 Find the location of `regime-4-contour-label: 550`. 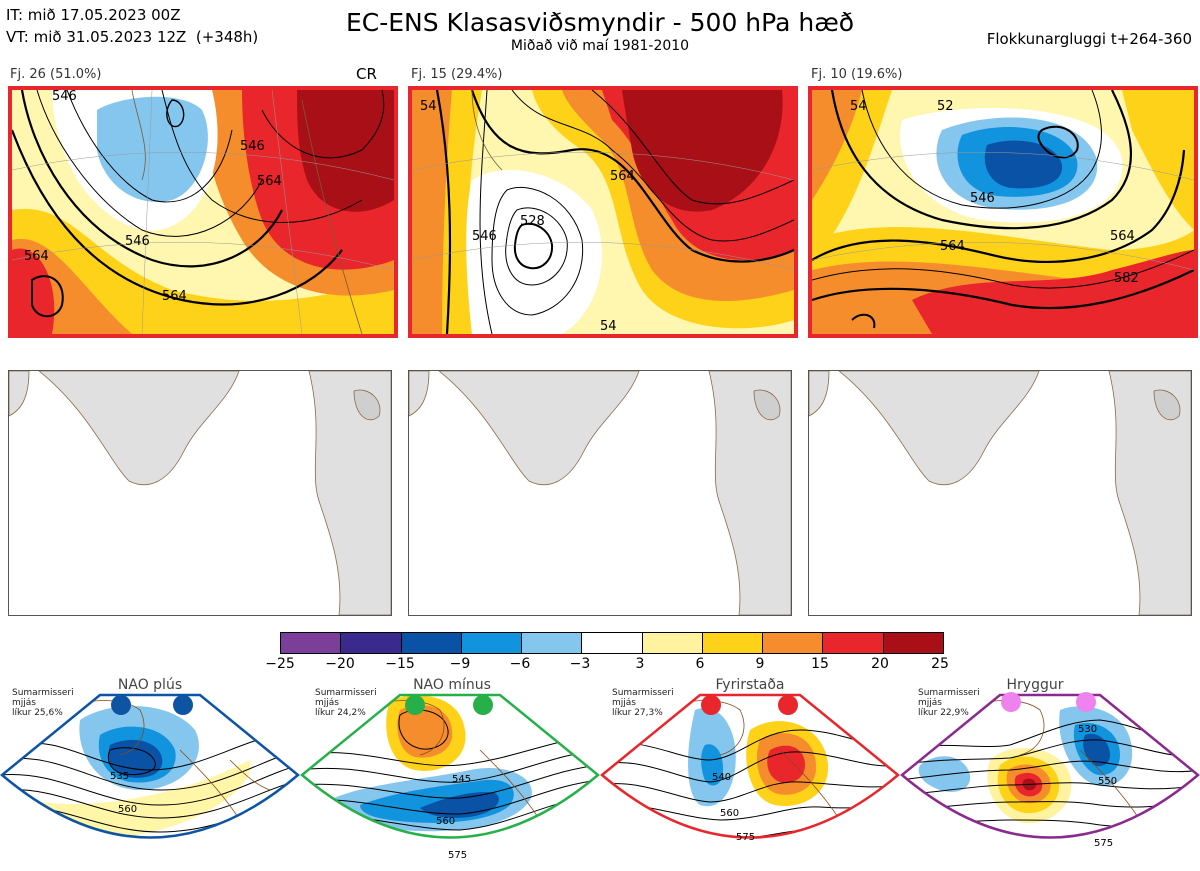

regime-4-contour-label: 550 is located at coordinates (1107, 781).